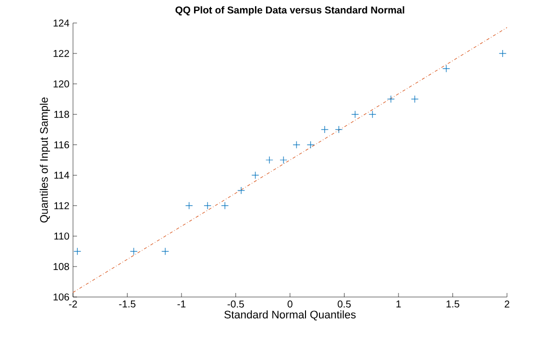 This screenshot has height=337, width=560. I want to click on x-axis-title: Standard Normal Quantiles, so click(290, 315).